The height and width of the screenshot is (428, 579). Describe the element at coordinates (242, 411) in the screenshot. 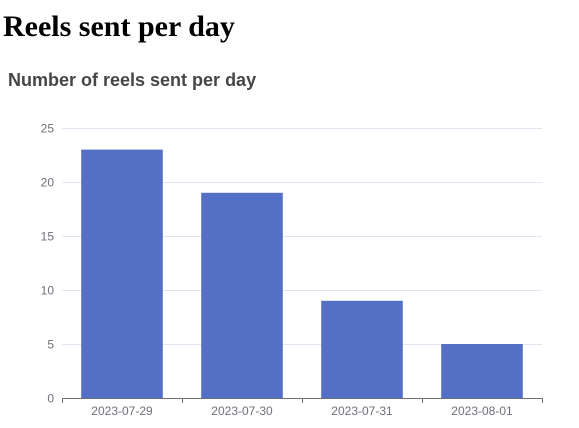

I see `x-tick-label: 2023-07-30` at that location.